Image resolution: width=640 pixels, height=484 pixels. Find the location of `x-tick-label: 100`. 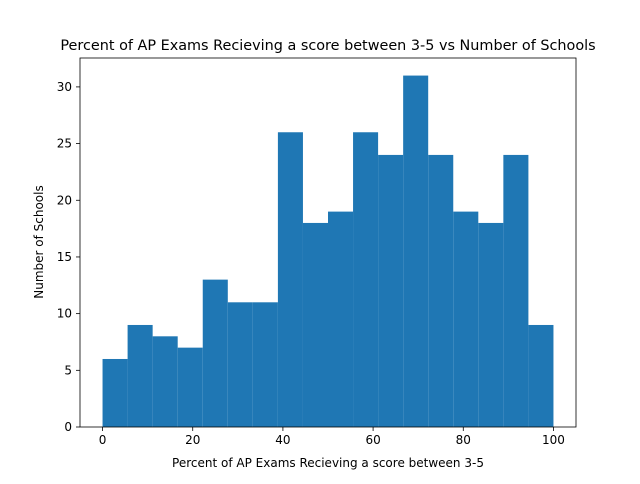

x-tick-label: 100 is located at coordinates (553, 440).